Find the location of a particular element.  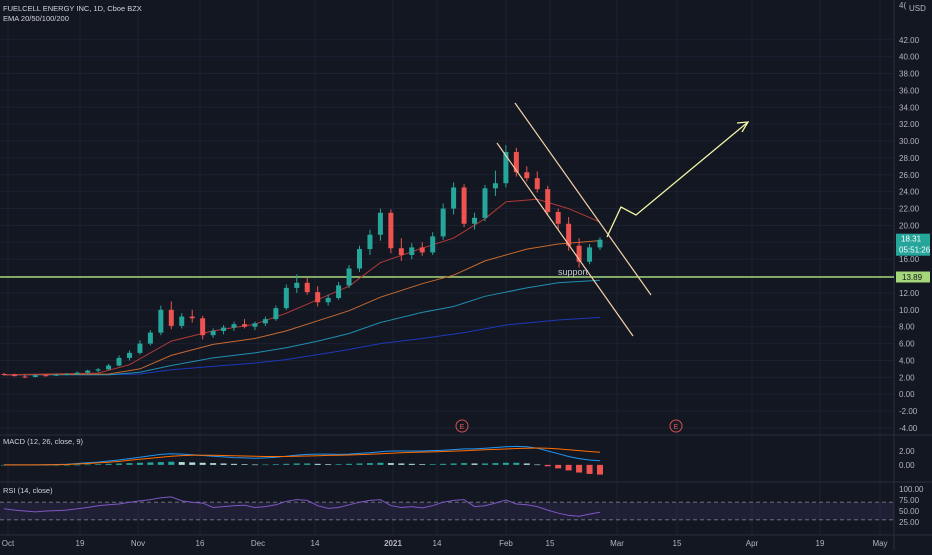

price-tick-label: 36.00 is located at coordinates (909, 90).